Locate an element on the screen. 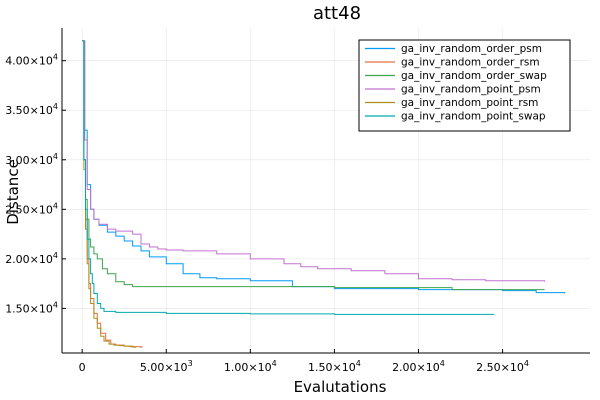 This screenshot has height=400, width=600. x-axis-title: Evalutations is located at coordinates (340, 387).